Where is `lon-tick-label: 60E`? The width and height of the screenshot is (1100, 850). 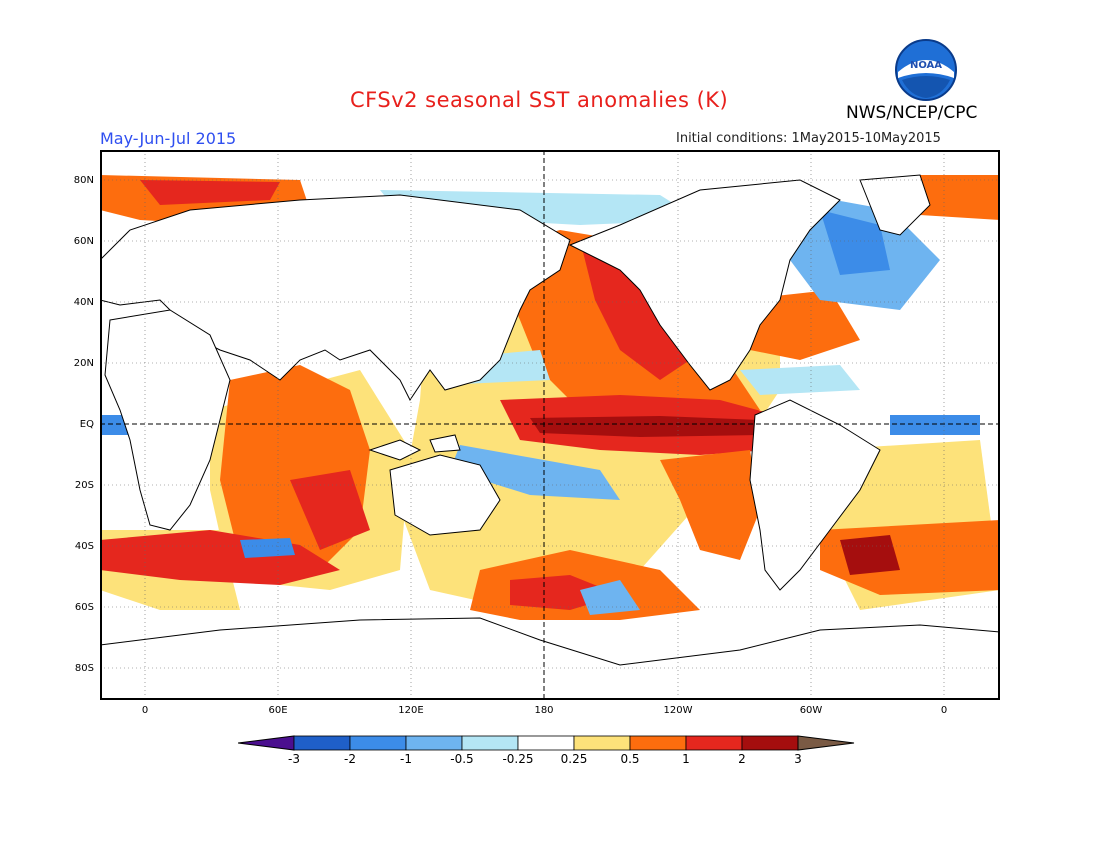
lon-tick-label: 60E is located at coordinates (278, 710).